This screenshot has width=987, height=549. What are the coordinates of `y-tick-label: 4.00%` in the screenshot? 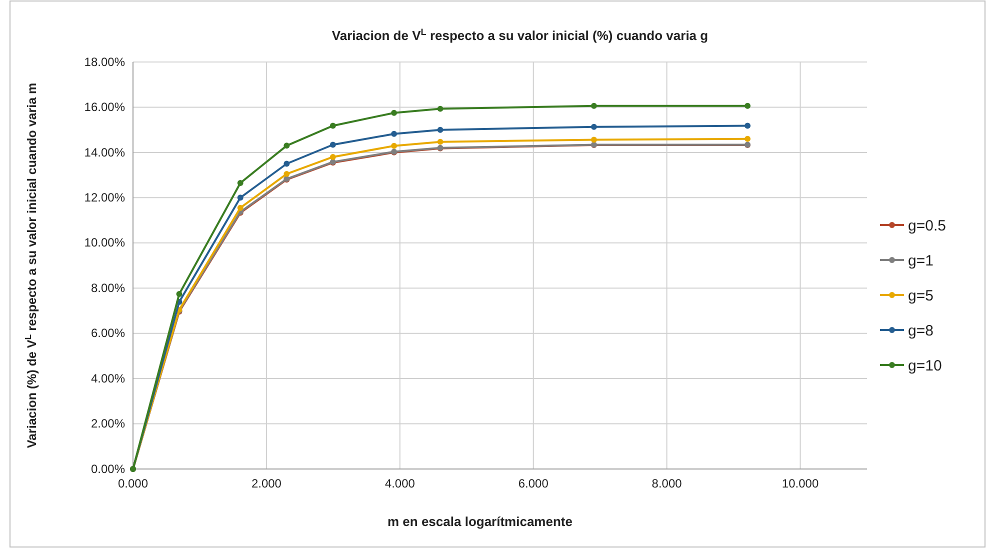 It's located at (108, 378).